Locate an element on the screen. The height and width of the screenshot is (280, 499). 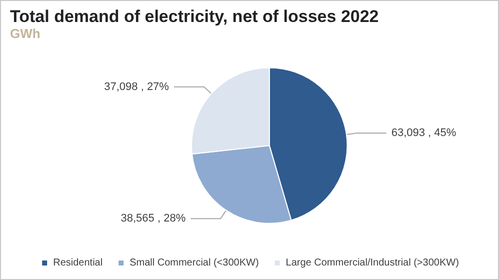
legend-label: Large Commercial/Industrial (>300KW) is located at coordinates (372, 263).